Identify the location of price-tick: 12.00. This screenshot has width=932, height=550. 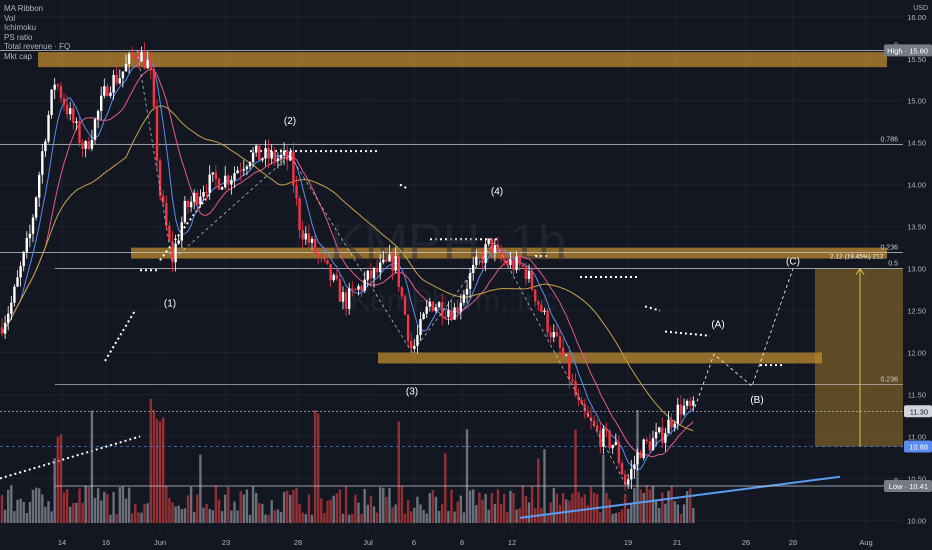
(916, 353).